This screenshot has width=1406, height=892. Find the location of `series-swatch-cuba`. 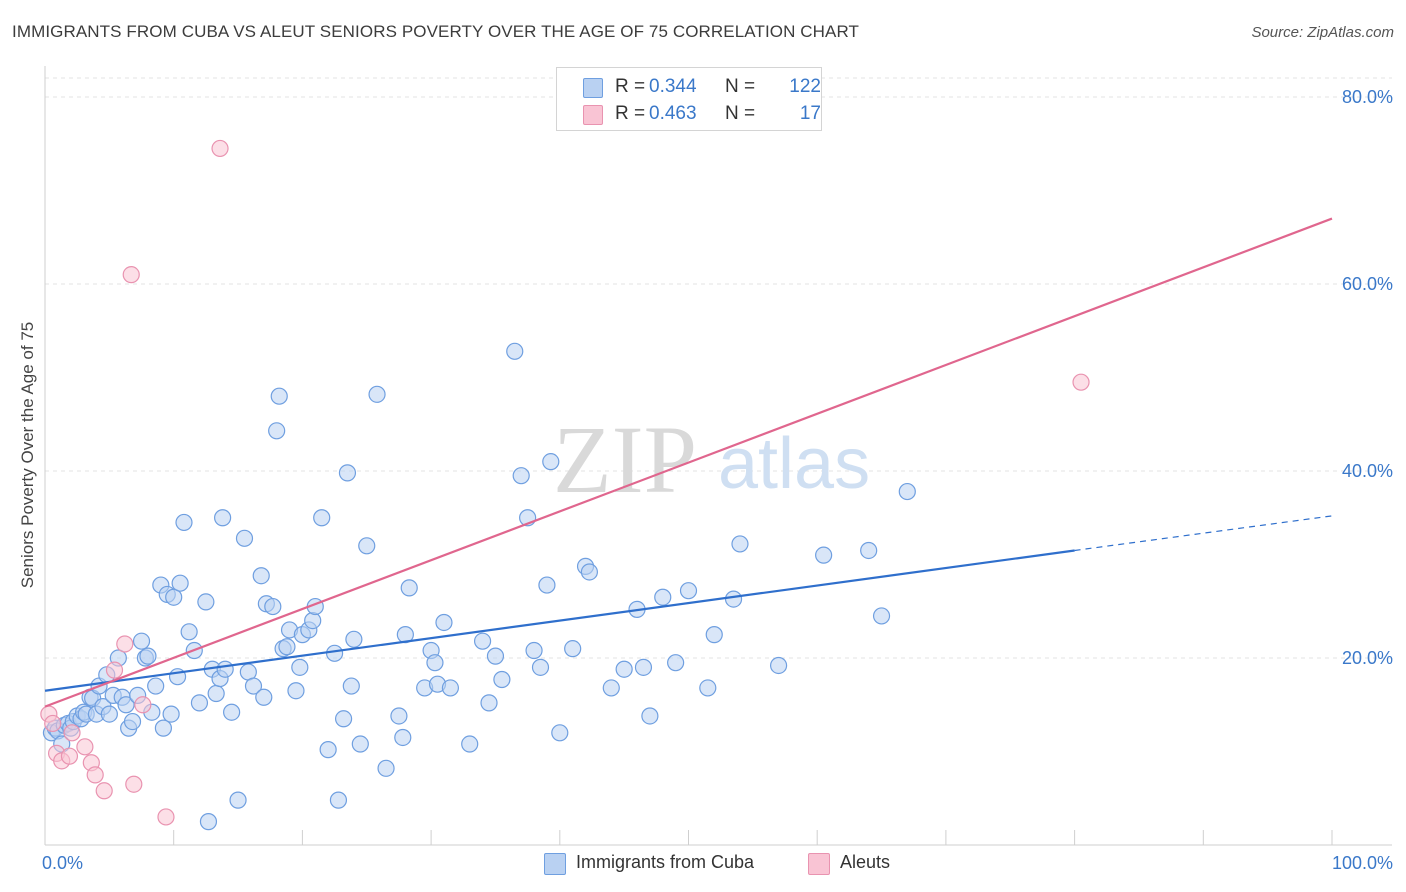

series-swatch-cuba is located at coordinates (555, 864).